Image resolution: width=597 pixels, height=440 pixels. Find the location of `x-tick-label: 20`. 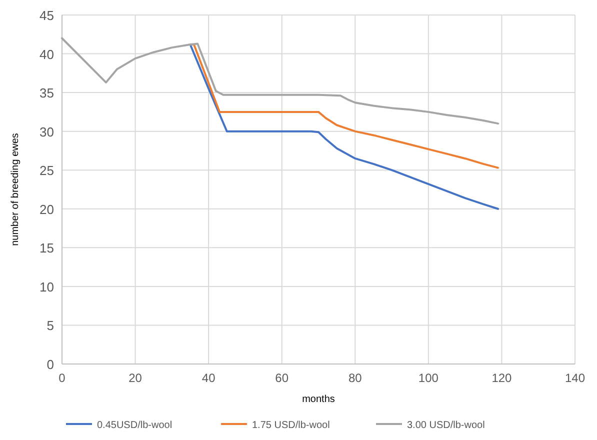

x-tick-label: 20 is located at coordinates (135, 378).